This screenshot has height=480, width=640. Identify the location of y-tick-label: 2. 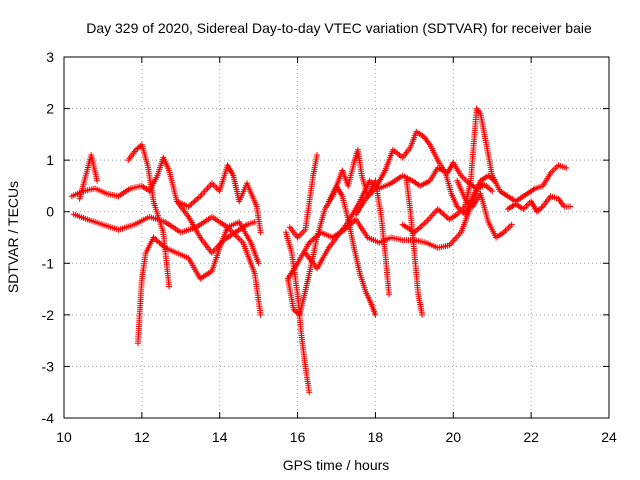
(50, 109).